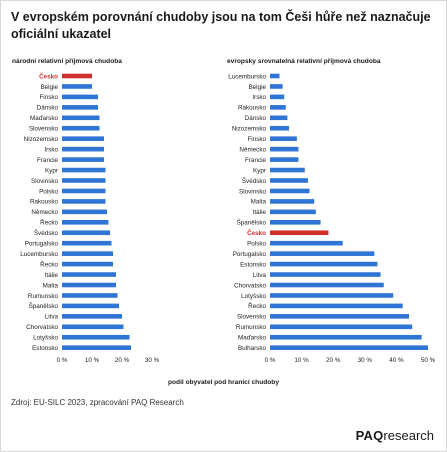 The width and height of the screenshot is (447, 452). Describe the element at coordinates (152, 360) in the screenshot. I see `left-tick-label: 30 %` at that location.